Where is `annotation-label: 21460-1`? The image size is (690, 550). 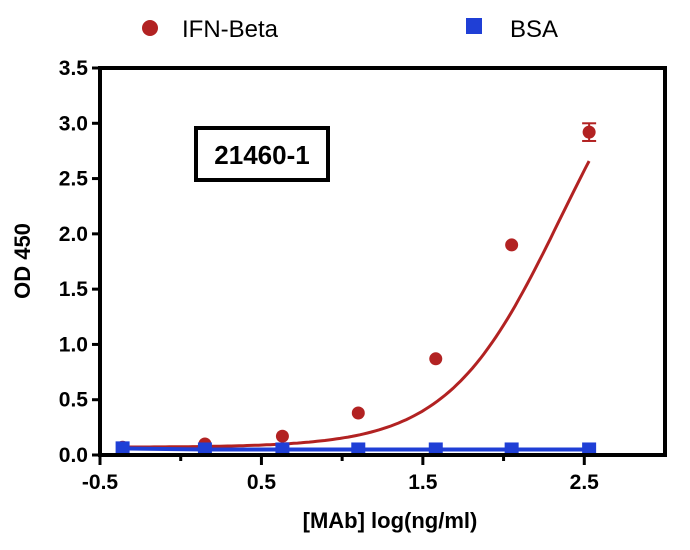
annotation-label: 21460-1 is located at coordinates (261, 155).